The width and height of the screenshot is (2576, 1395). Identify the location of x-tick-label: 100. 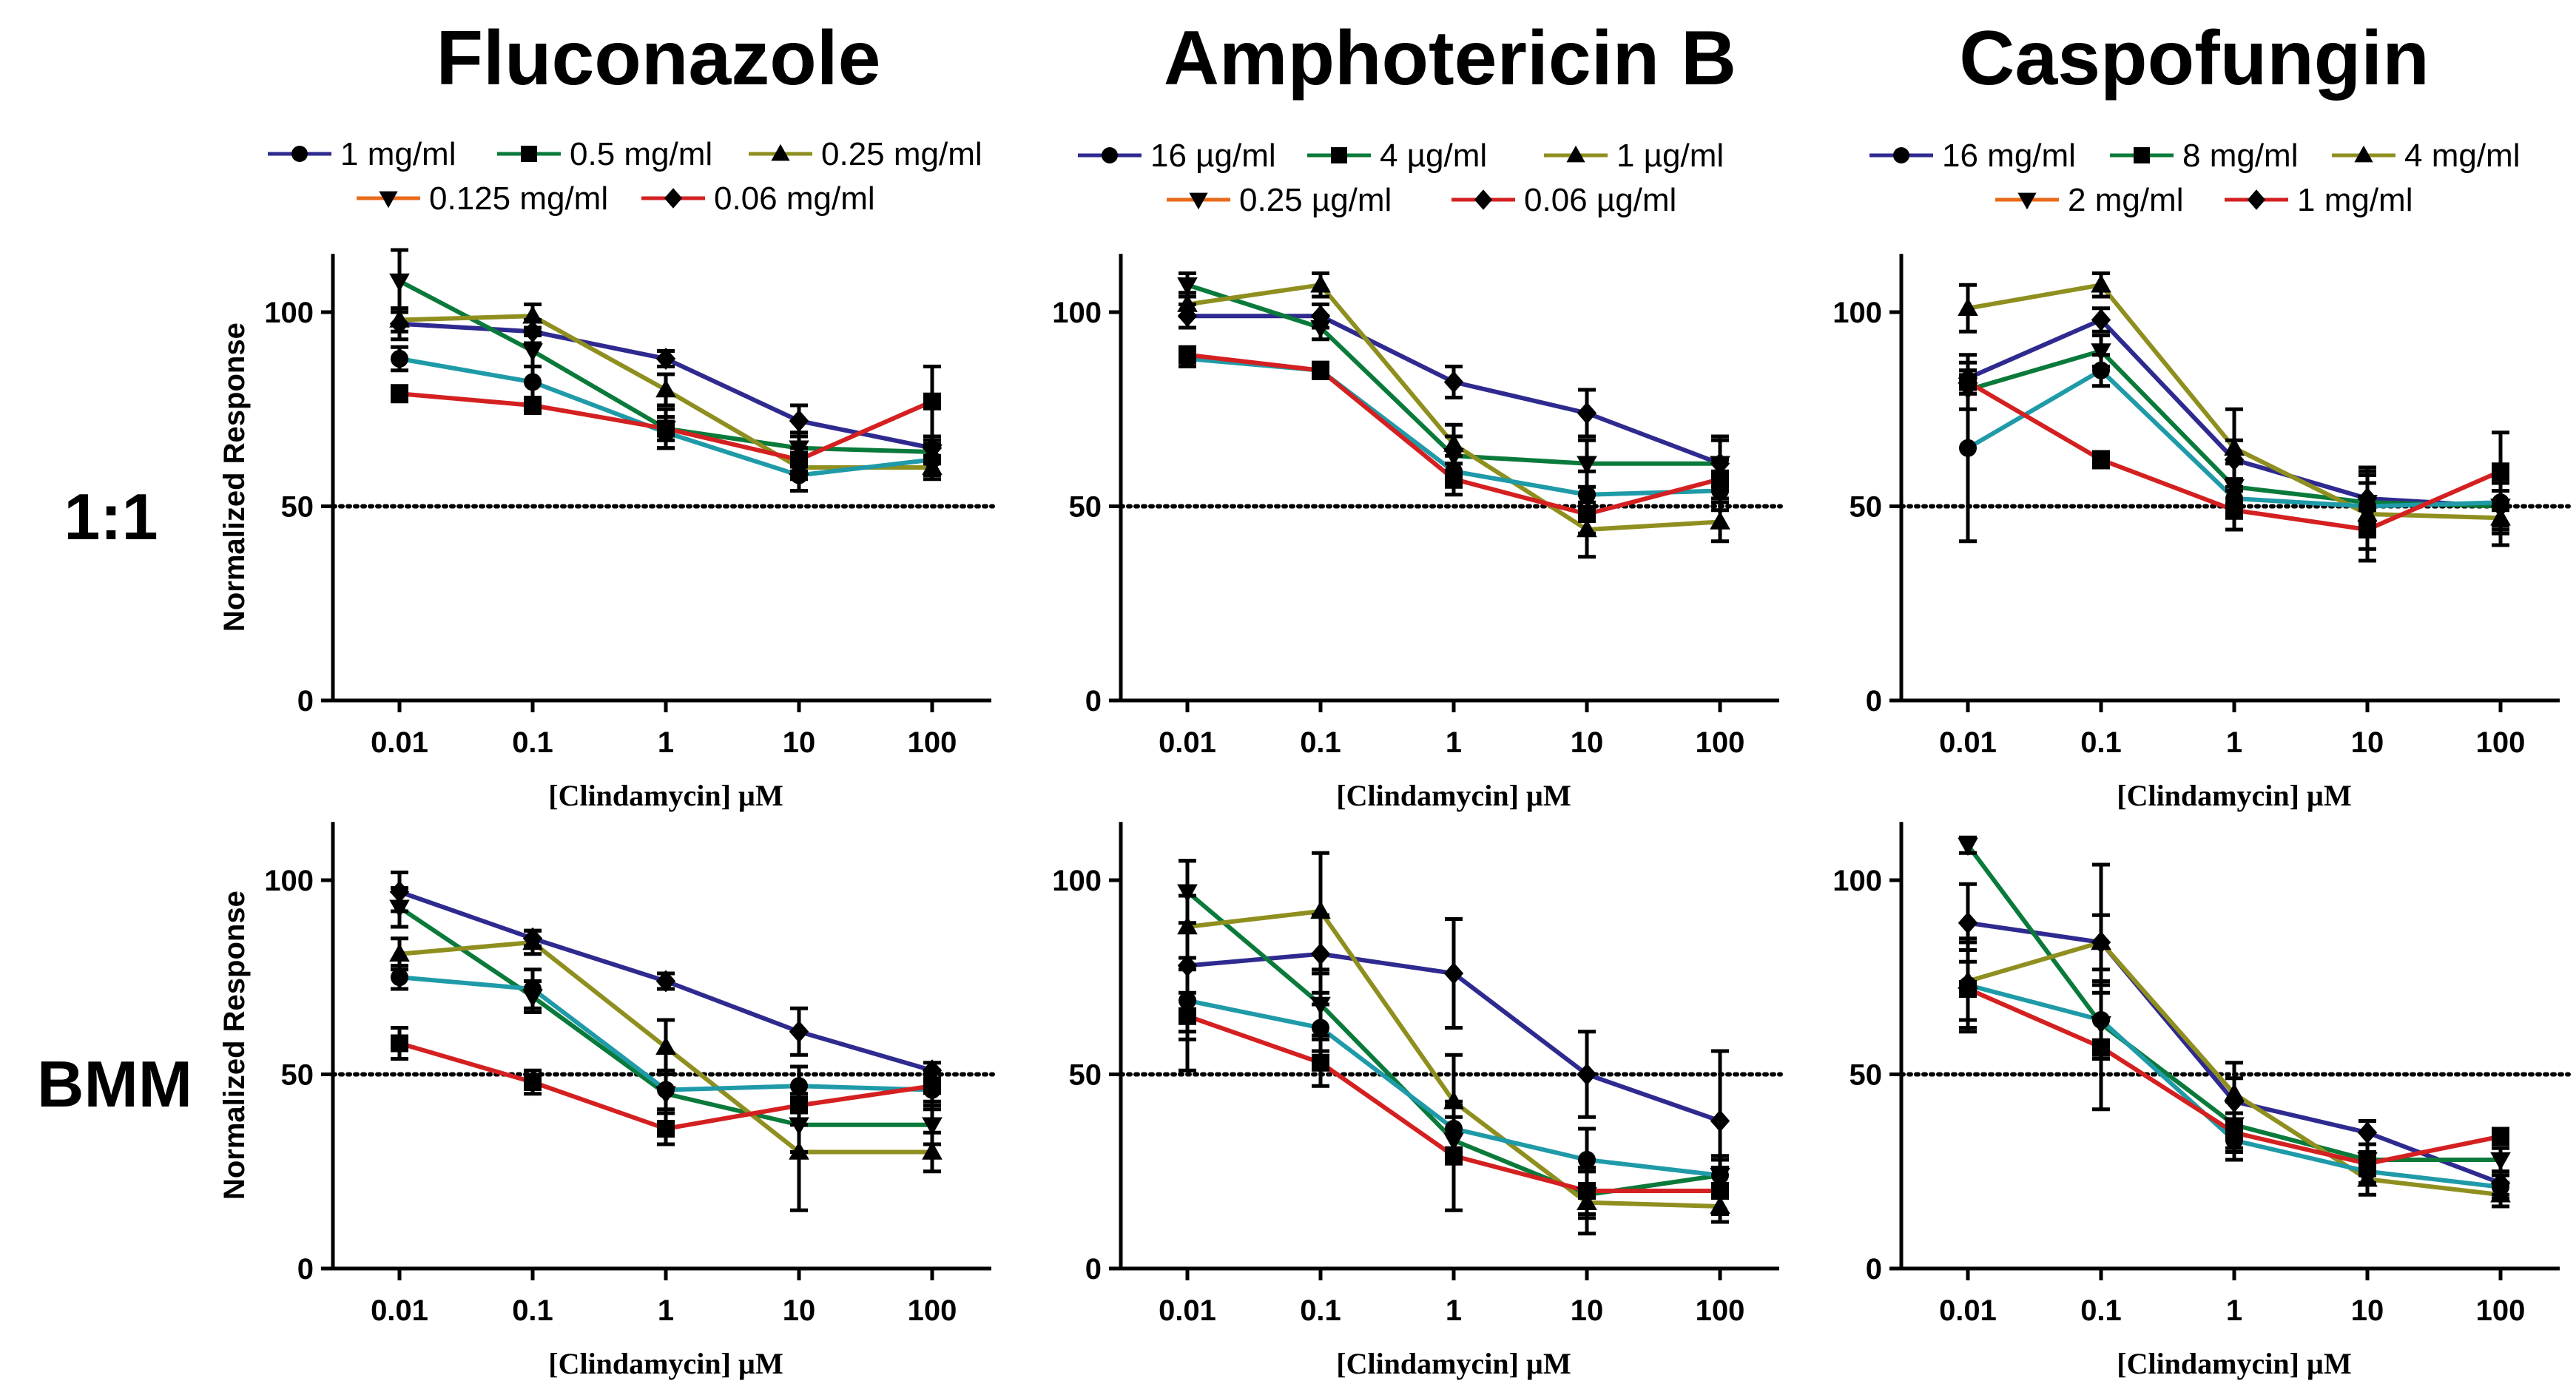
(932, 1310).